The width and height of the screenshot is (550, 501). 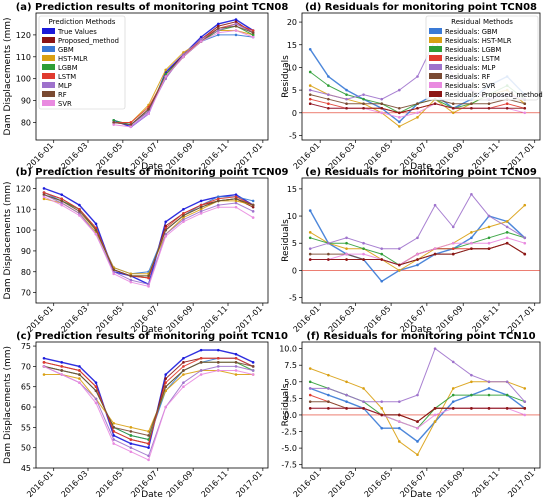 What do you see at coordinates (421, 495) in the screenshot?
I see `x-axis-label: Date` at bounding box center [421, 495].